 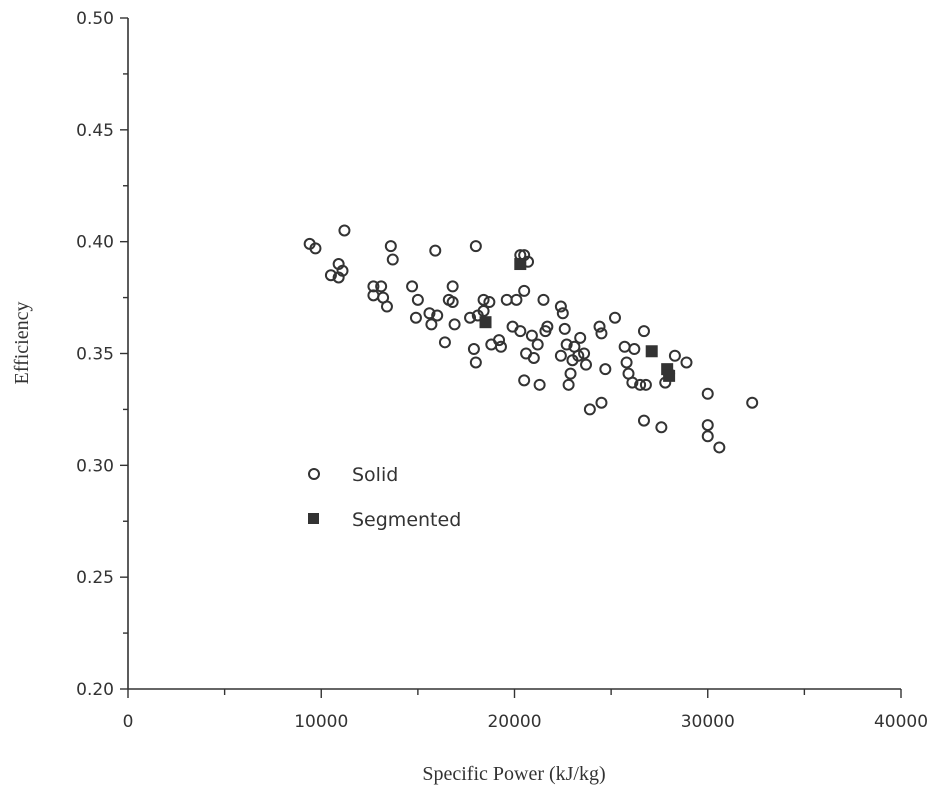 What do you see at coordinates (22, 343) in the screenshot?
I see `y-axis-title: Efficiency` at bounding box center [22, 343].